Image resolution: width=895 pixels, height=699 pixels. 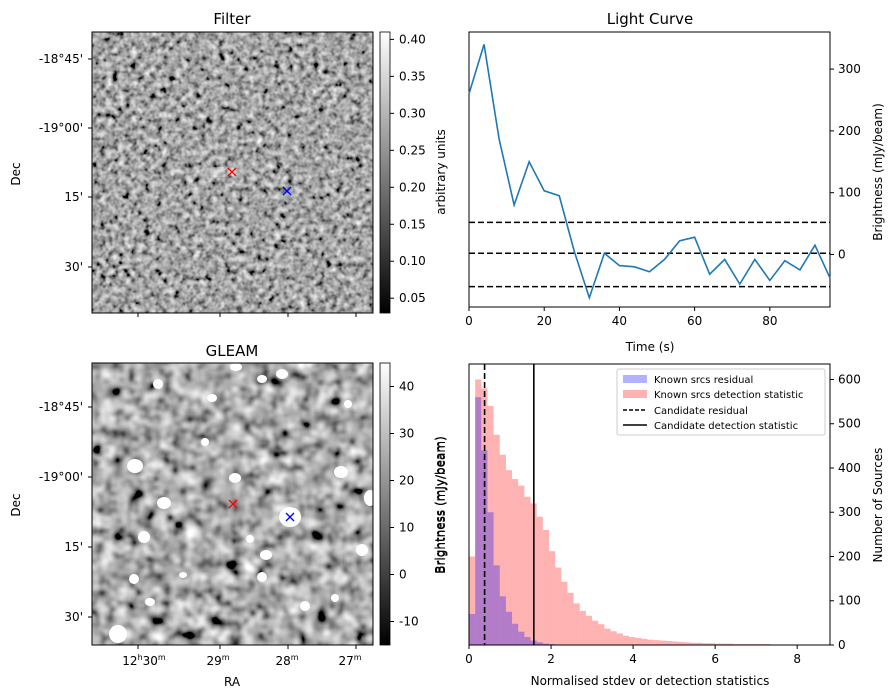 I want to click on legend-box, so click(x=721, y=402).